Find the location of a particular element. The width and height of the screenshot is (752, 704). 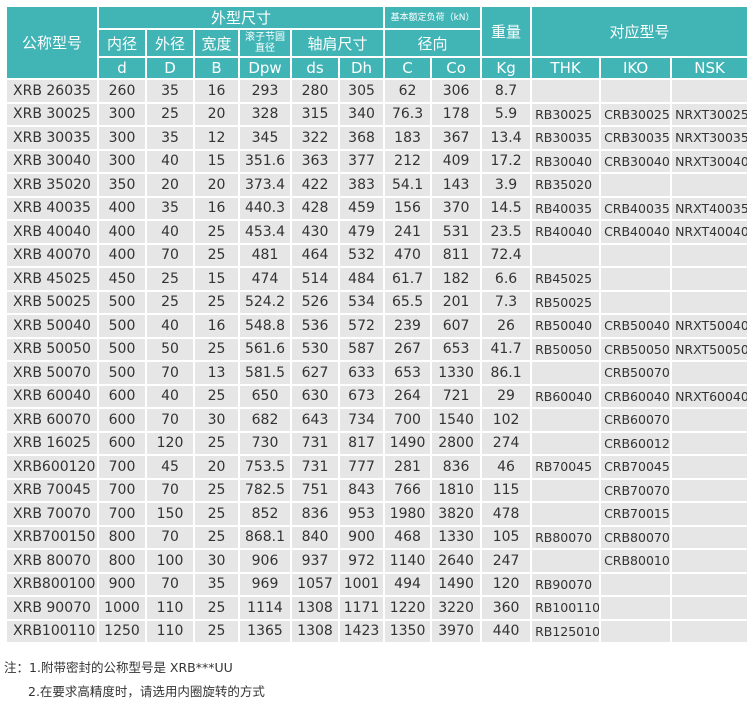

cell: 76.3 is located at coordinates (408, 114).